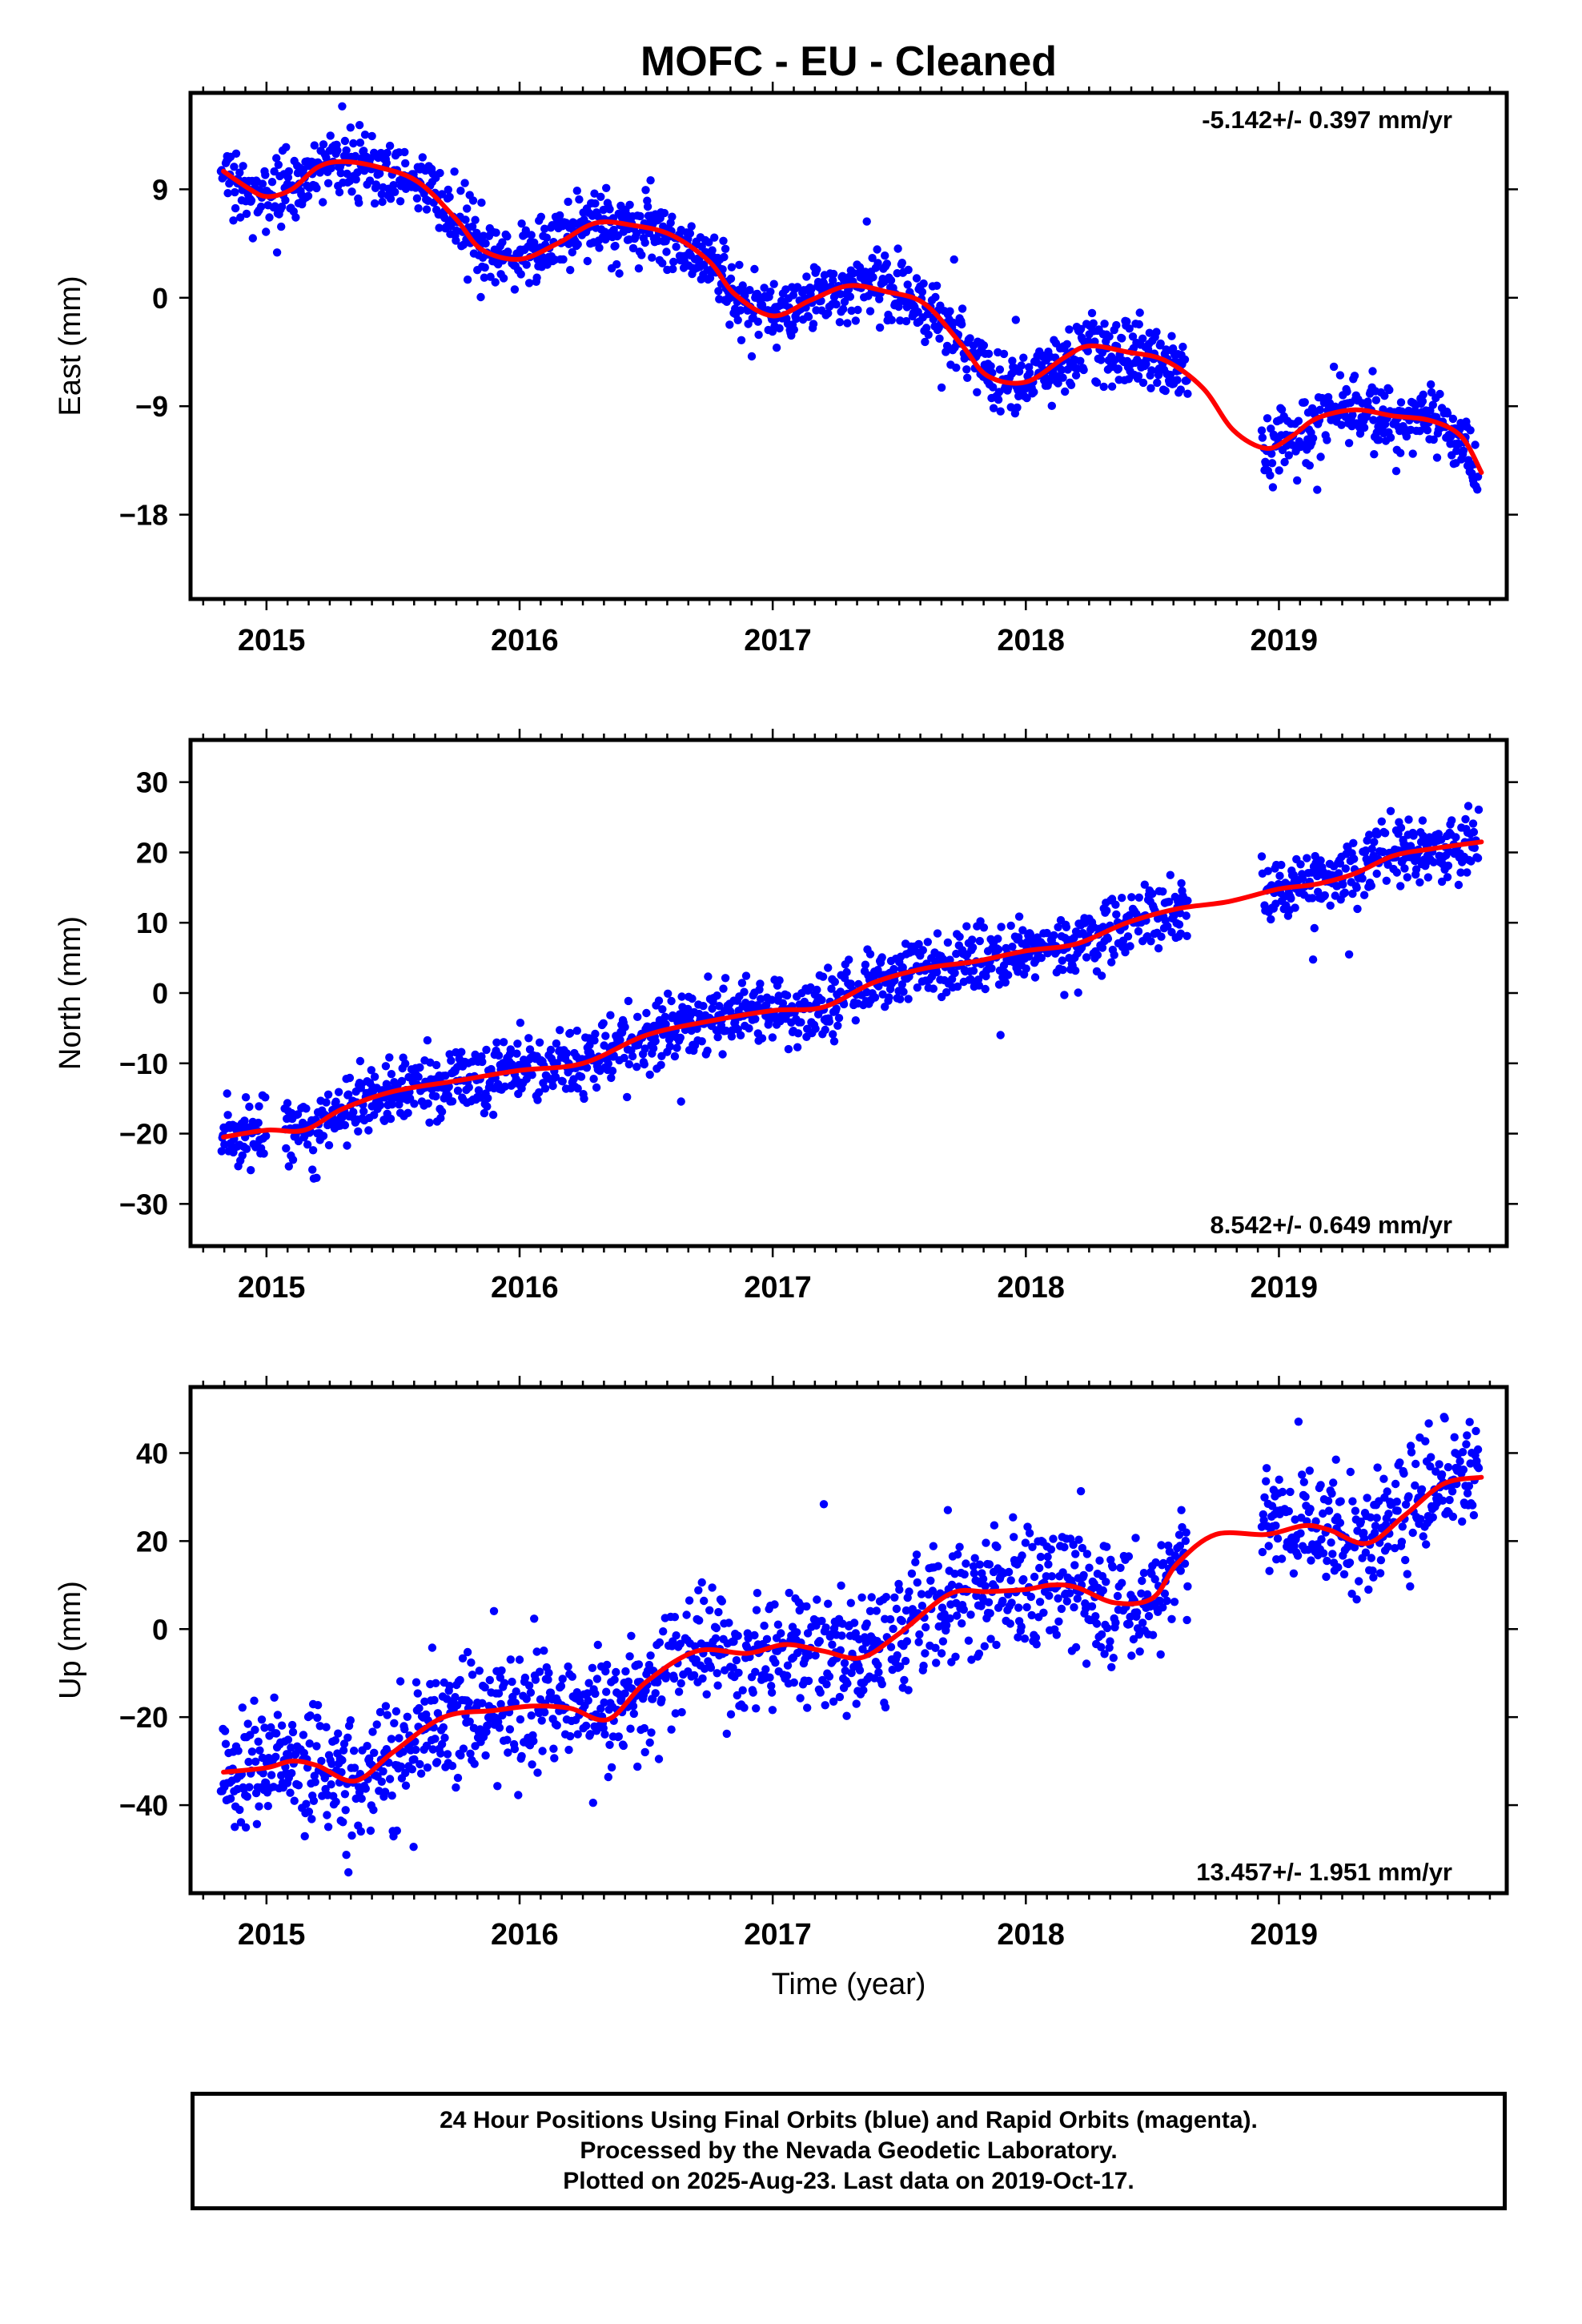 The width and height of the screenshot is (1582, 2324). What do you see at coordinates (849, 1984) in the screenshot?
I see `x-axis-label: Time (year)` at bounding box center [849, 1984].